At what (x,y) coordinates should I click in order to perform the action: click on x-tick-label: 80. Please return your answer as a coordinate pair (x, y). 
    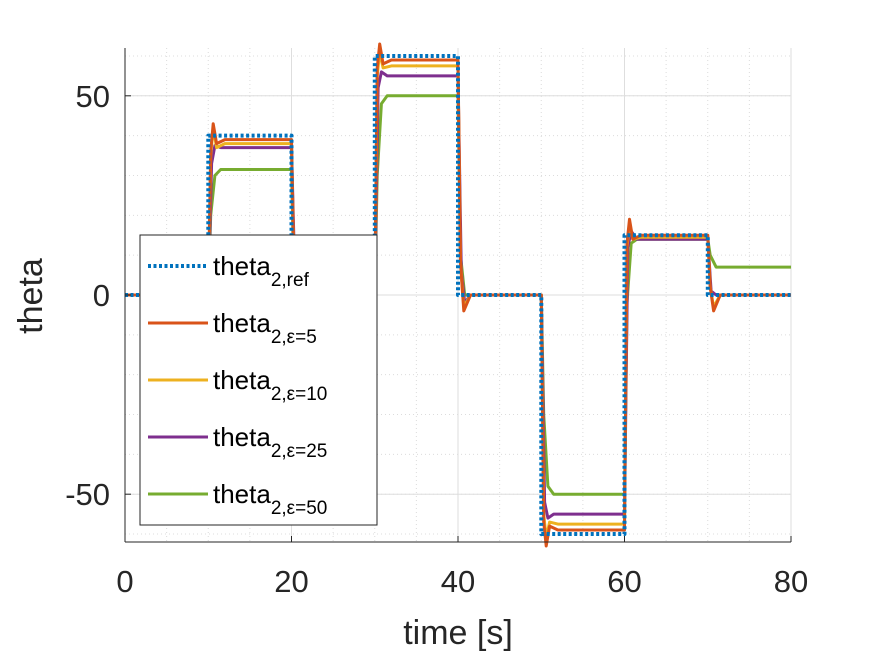
    Looking at the image, I should click on (791, 581).